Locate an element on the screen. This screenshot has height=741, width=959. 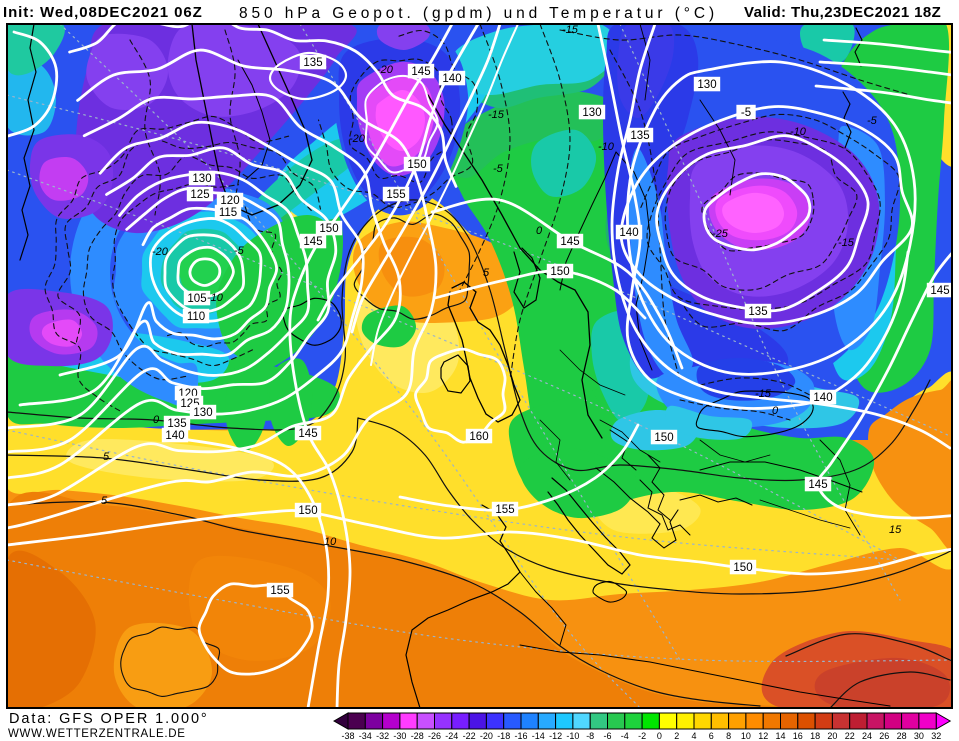
svg-text: 28 is located at coordinates (902, 736).